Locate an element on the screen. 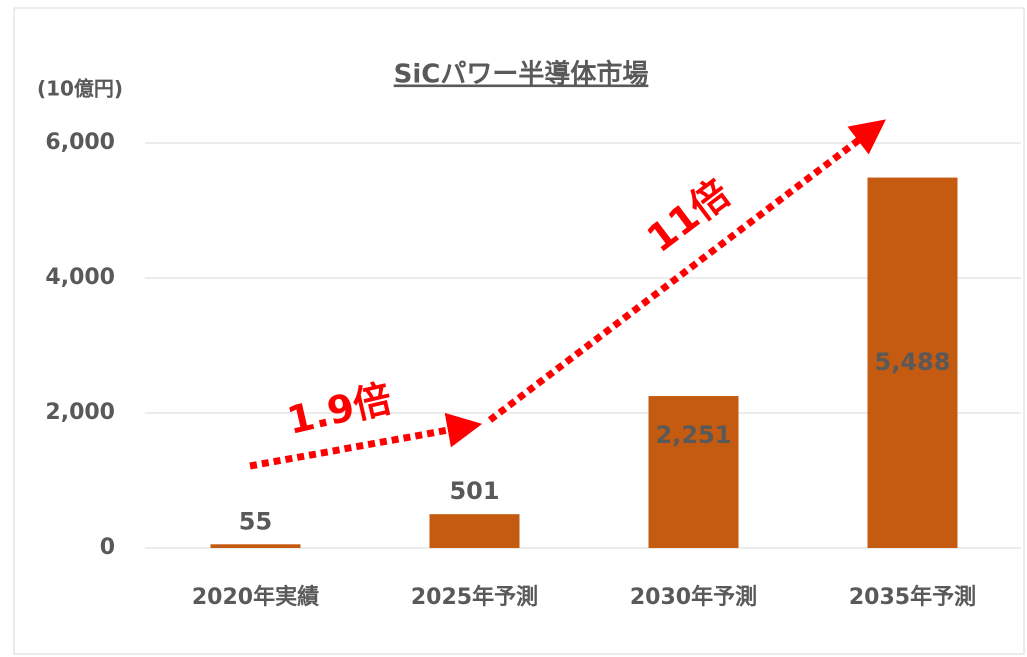  data-label: 501 is located at coordinates (474, 491).